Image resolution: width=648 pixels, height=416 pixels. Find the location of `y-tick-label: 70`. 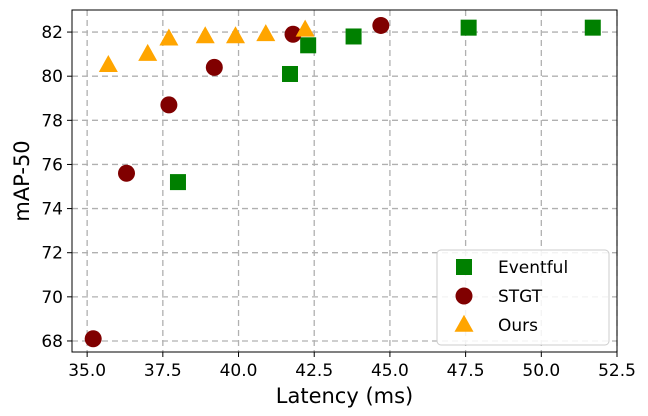

y-tick-label: 70 is located at coordinates (52, 298).